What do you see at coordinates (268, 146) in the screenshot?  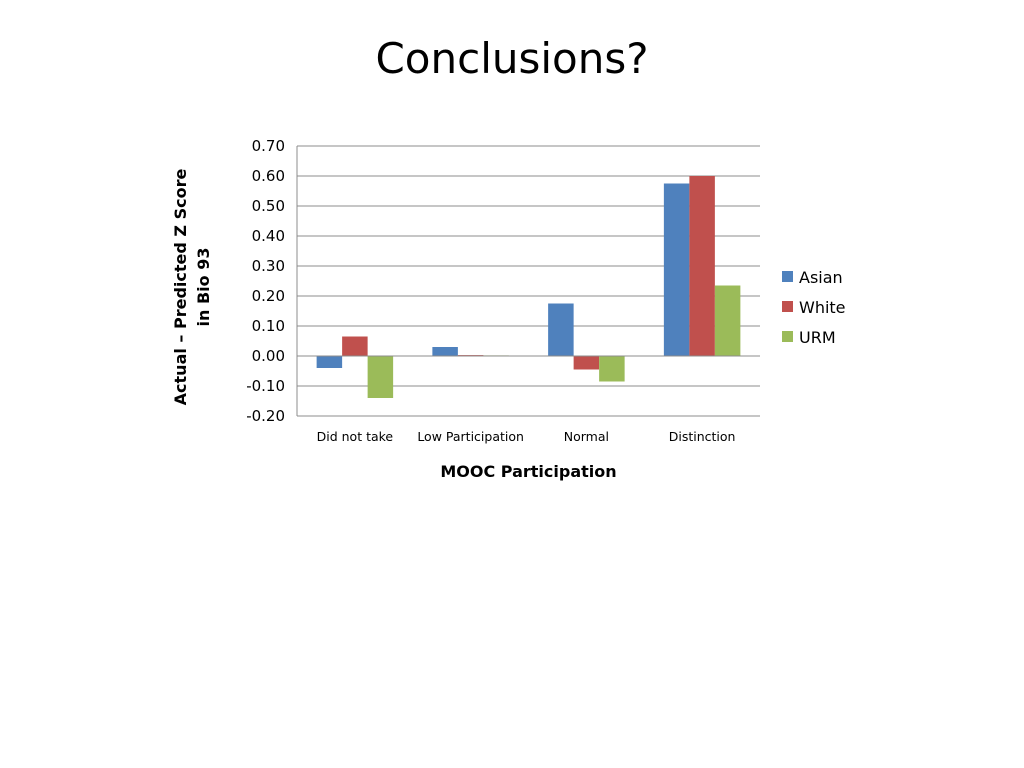 I see `y-tick-label: 0.70` at bounding box center [268, 146].